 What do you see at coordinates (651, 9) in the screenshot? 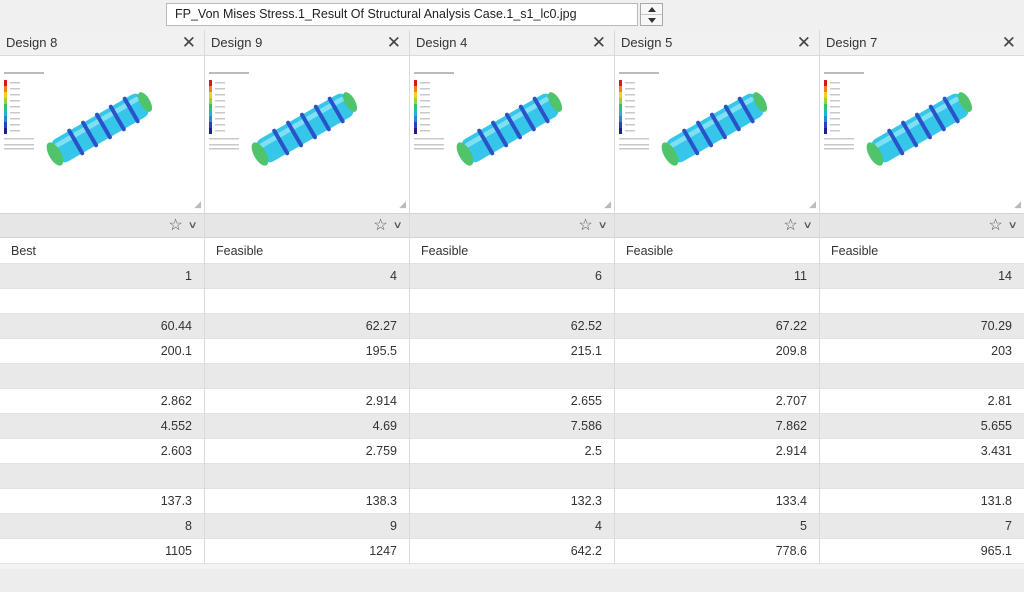
I see `step-up-button` at bounding box center [651, 9].